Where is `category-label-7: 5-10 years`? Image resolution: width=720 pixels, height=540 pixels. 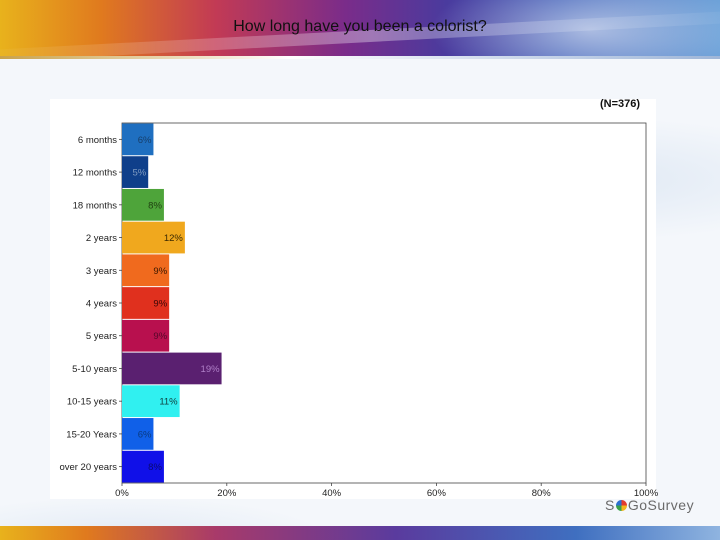
category-label-7: 5-10 years is located at coordinates (94, 369).